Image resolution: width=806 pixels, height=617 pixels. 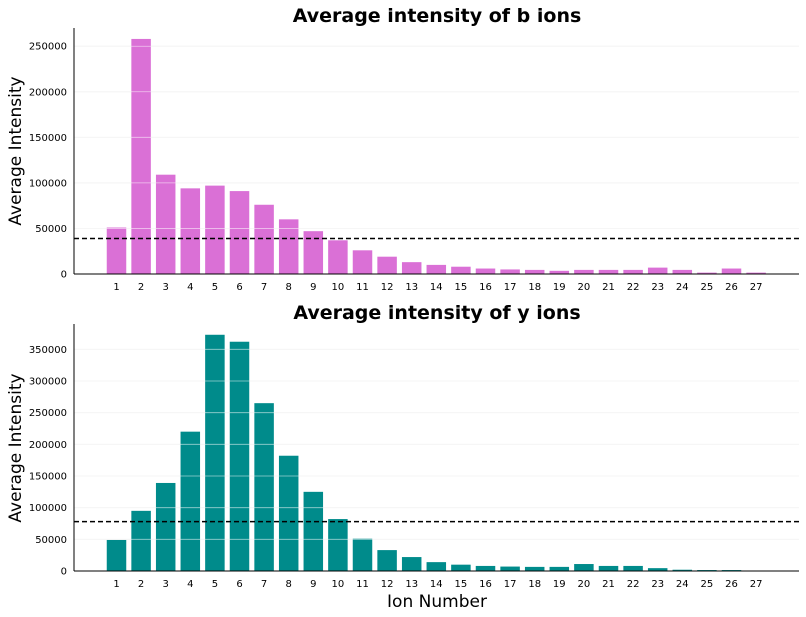 I want to click on y-ions-x-tick-label: 1, so click(x=116, y=584).